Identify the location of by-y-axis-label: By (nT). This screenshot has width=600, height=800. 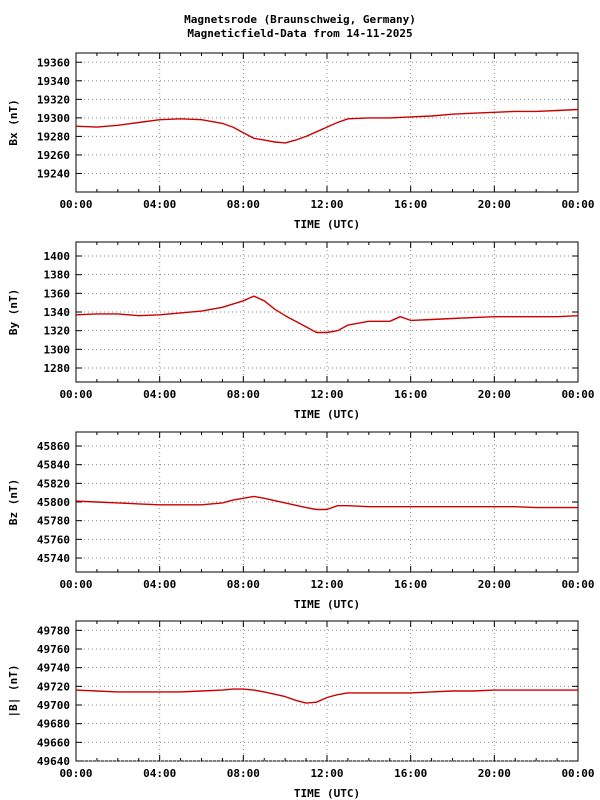
(13, 312).